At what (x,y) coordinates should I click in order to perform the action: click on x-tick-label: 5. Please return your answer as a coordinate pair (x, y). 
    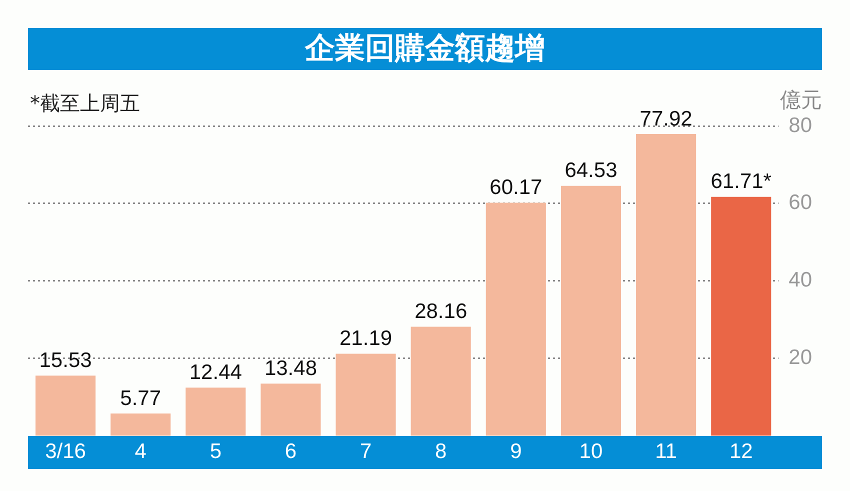
    Looking at the image, I should click on (216, 452).